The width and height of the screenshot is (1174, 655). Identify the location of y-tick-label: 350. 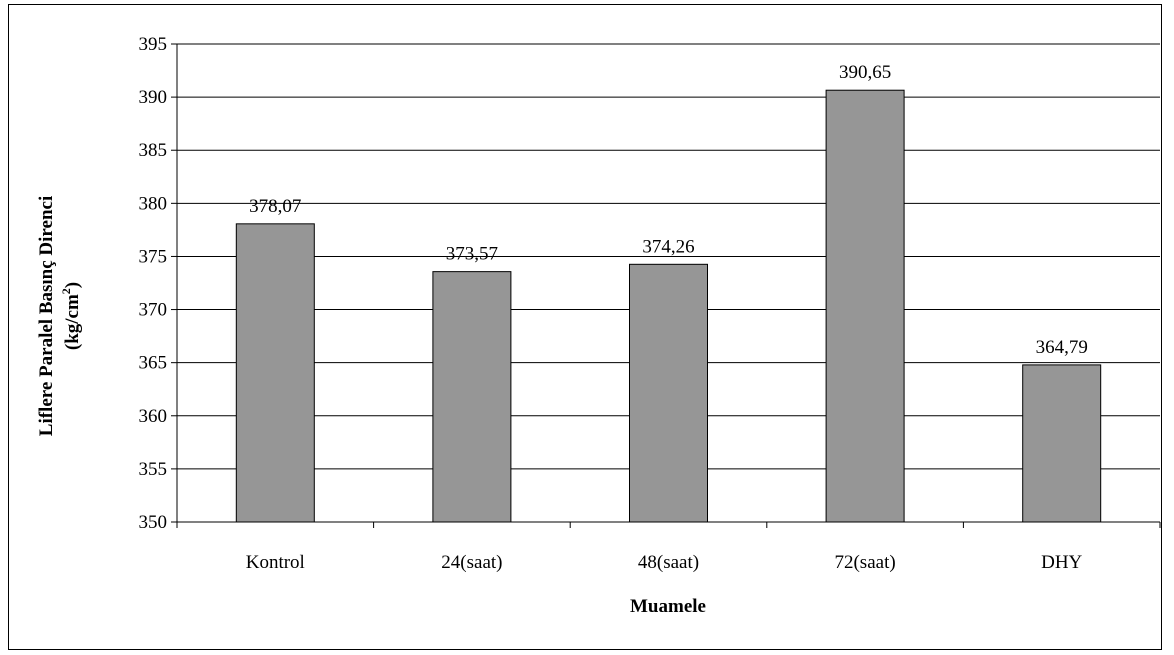
(153, 522).